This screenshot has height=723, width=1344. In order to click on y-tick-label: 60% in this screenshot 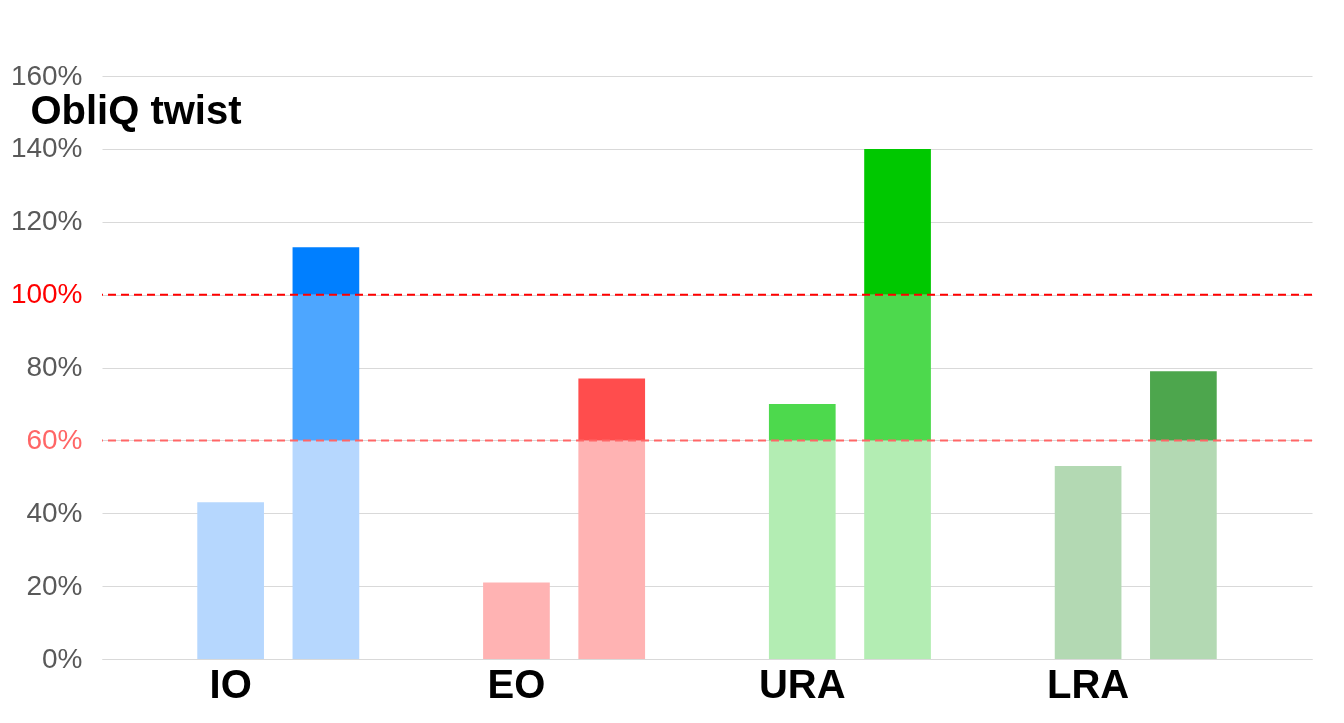, I will do `click(54, 439)`.